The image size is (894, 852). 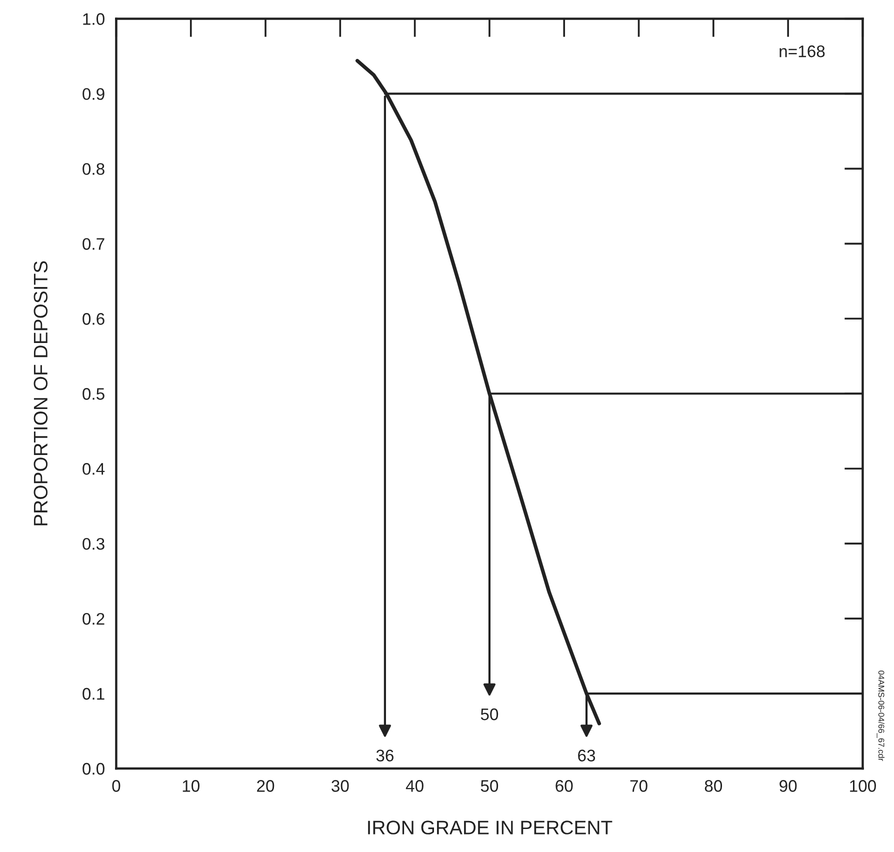 I want to click on x-tick-label: 0, so click(x=116, y=786).